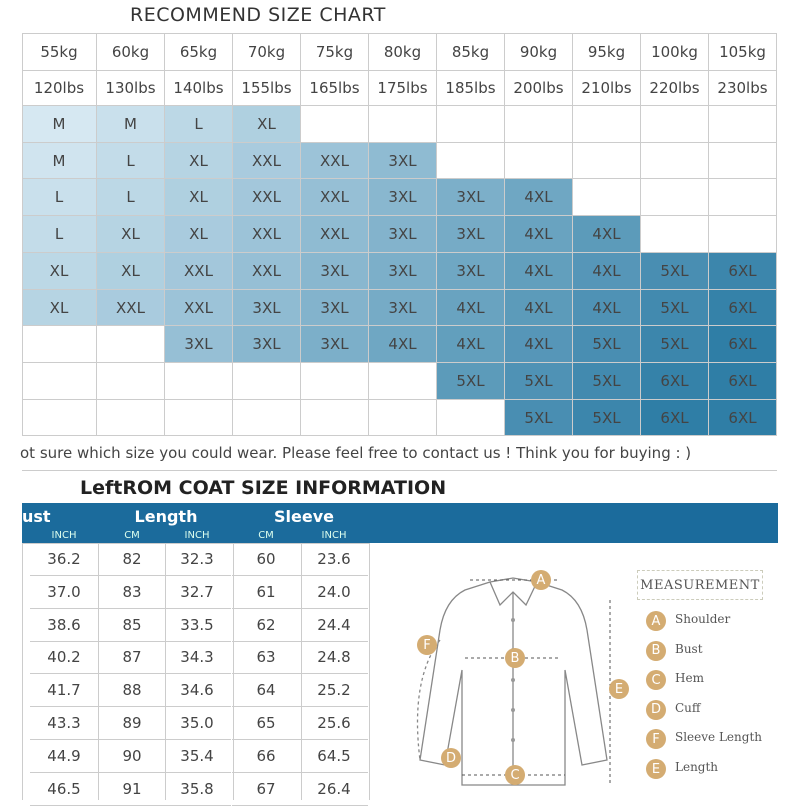 Image resolution: width=800 pixels, height=806 pixels. Describe the element at coordinates (703, 619) in the screenshot. I see `legend-label: Shoulder` at that location.